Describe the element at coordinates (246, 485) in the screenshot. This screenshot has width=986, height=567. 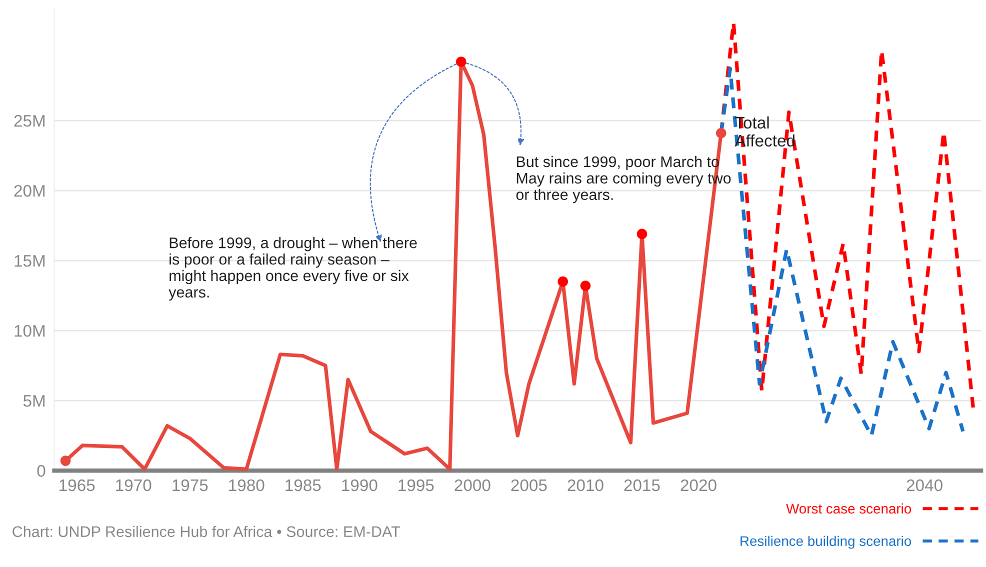
I see `x-tick-label: 1980` at that location.